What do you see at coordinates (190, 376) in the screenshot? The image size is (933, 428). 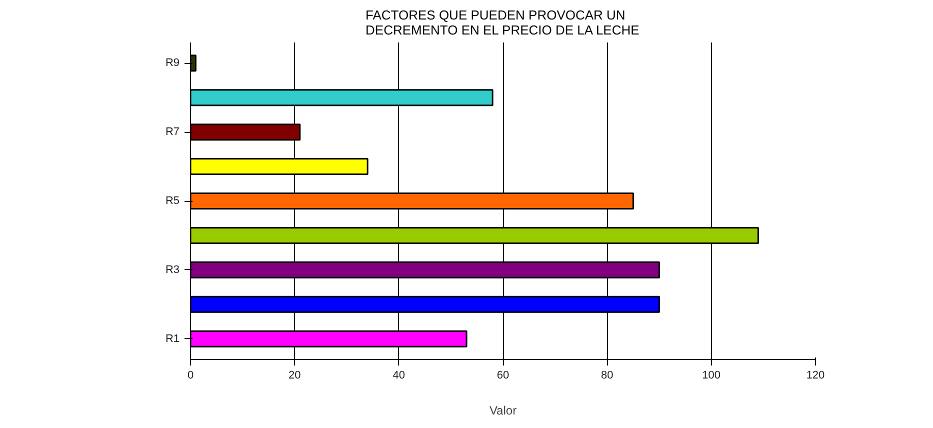 I see `x-tick-label: 0` at bounding box center [190, 376].